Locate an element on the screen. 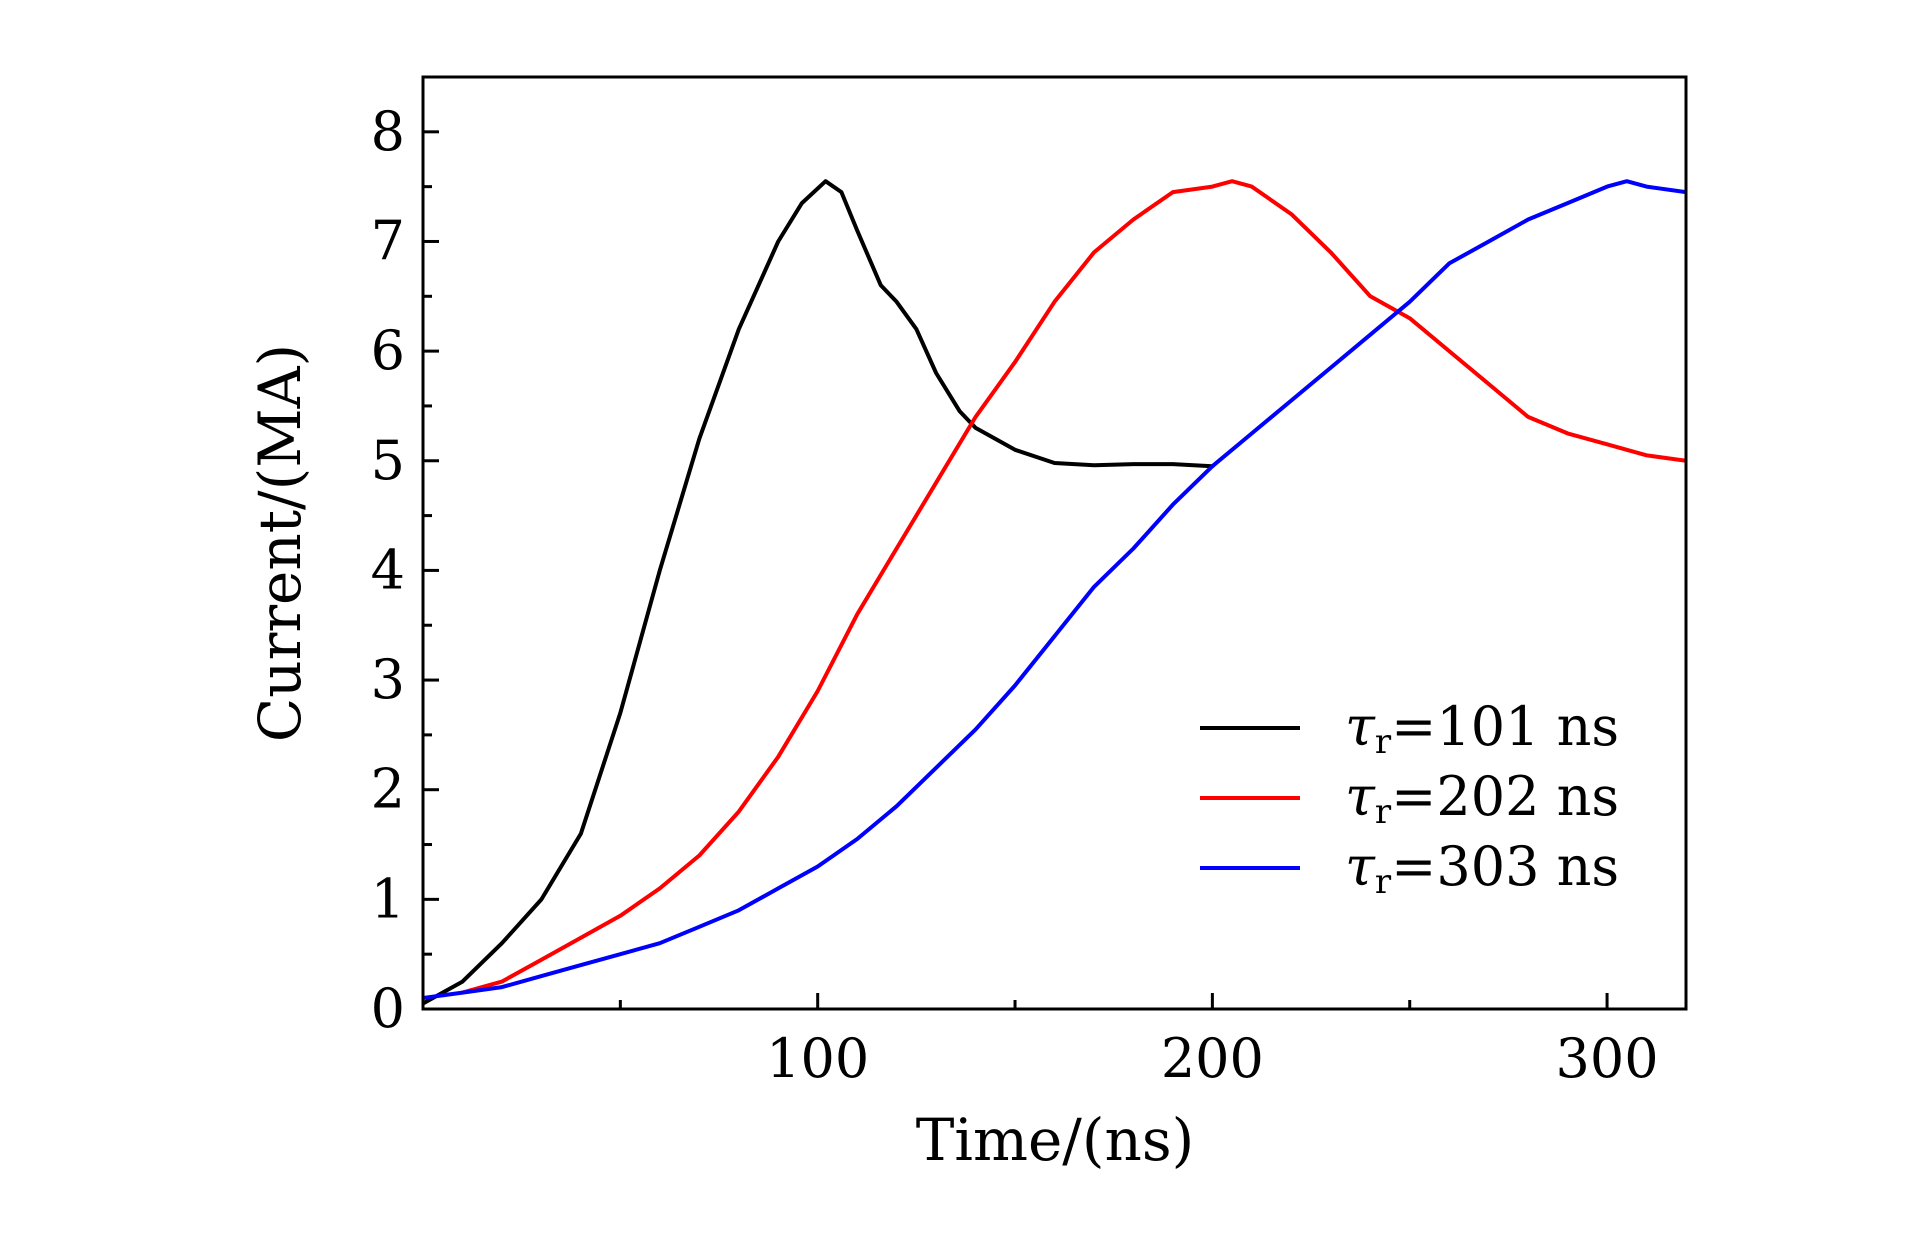 The image size is (1923, 1235). x-axis-title: Time/(ns) is located at coordinates (1055, 1140).